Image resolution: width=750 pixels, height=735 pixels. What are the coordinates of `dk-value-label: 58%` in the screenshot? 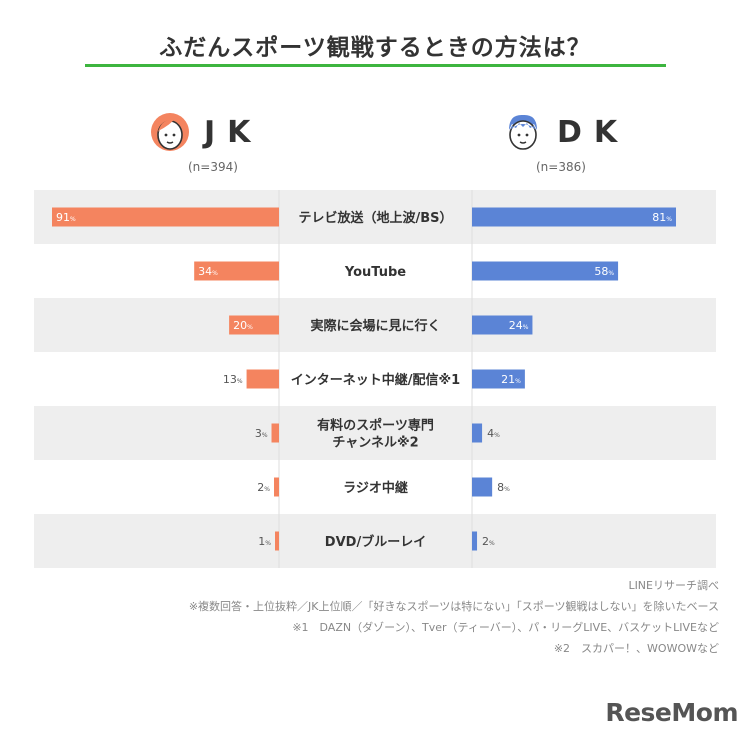 It's located at (604, 271).